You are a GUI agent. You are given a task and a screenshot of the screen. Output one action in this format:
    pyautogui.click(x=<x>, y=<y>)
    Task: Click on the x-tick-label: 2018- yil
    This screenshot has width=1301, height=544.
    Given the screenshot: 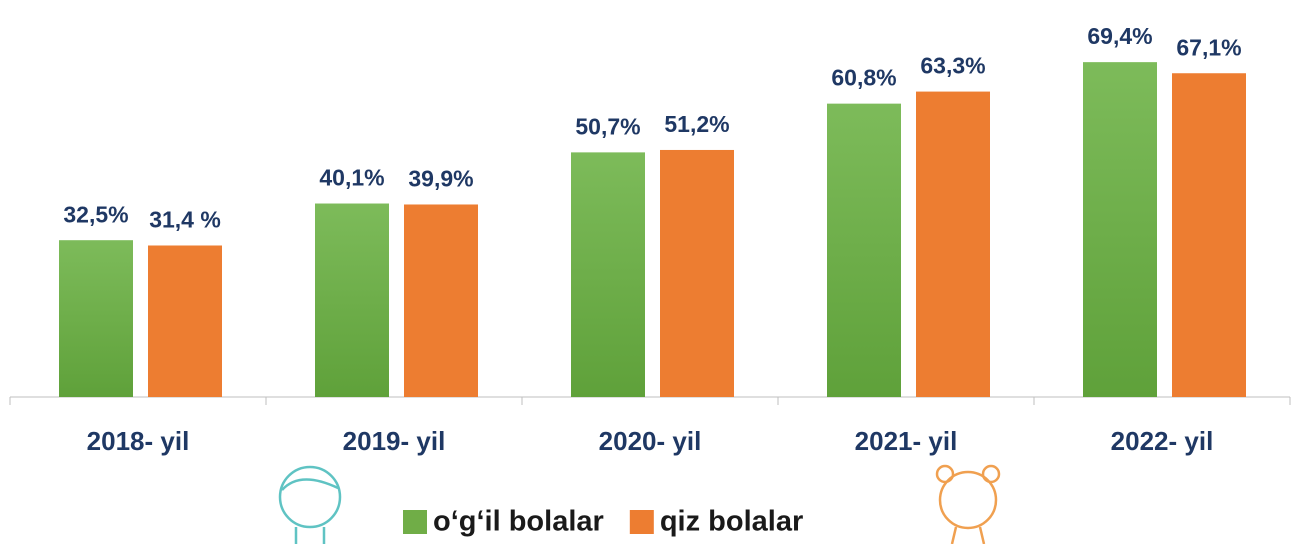 What is the action you would take?
    pyautogui.click(x=138, y=441)
    